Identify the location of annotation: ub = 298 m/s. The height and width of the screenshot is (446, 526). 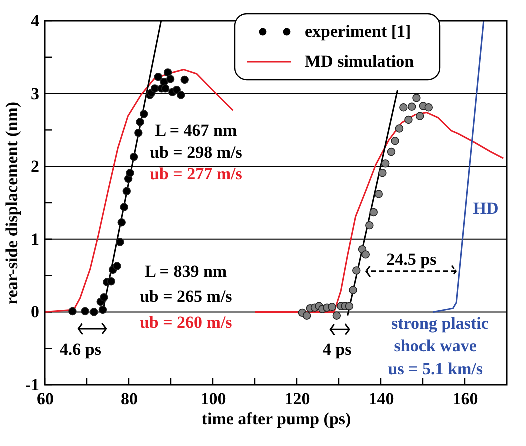
(196, 152).